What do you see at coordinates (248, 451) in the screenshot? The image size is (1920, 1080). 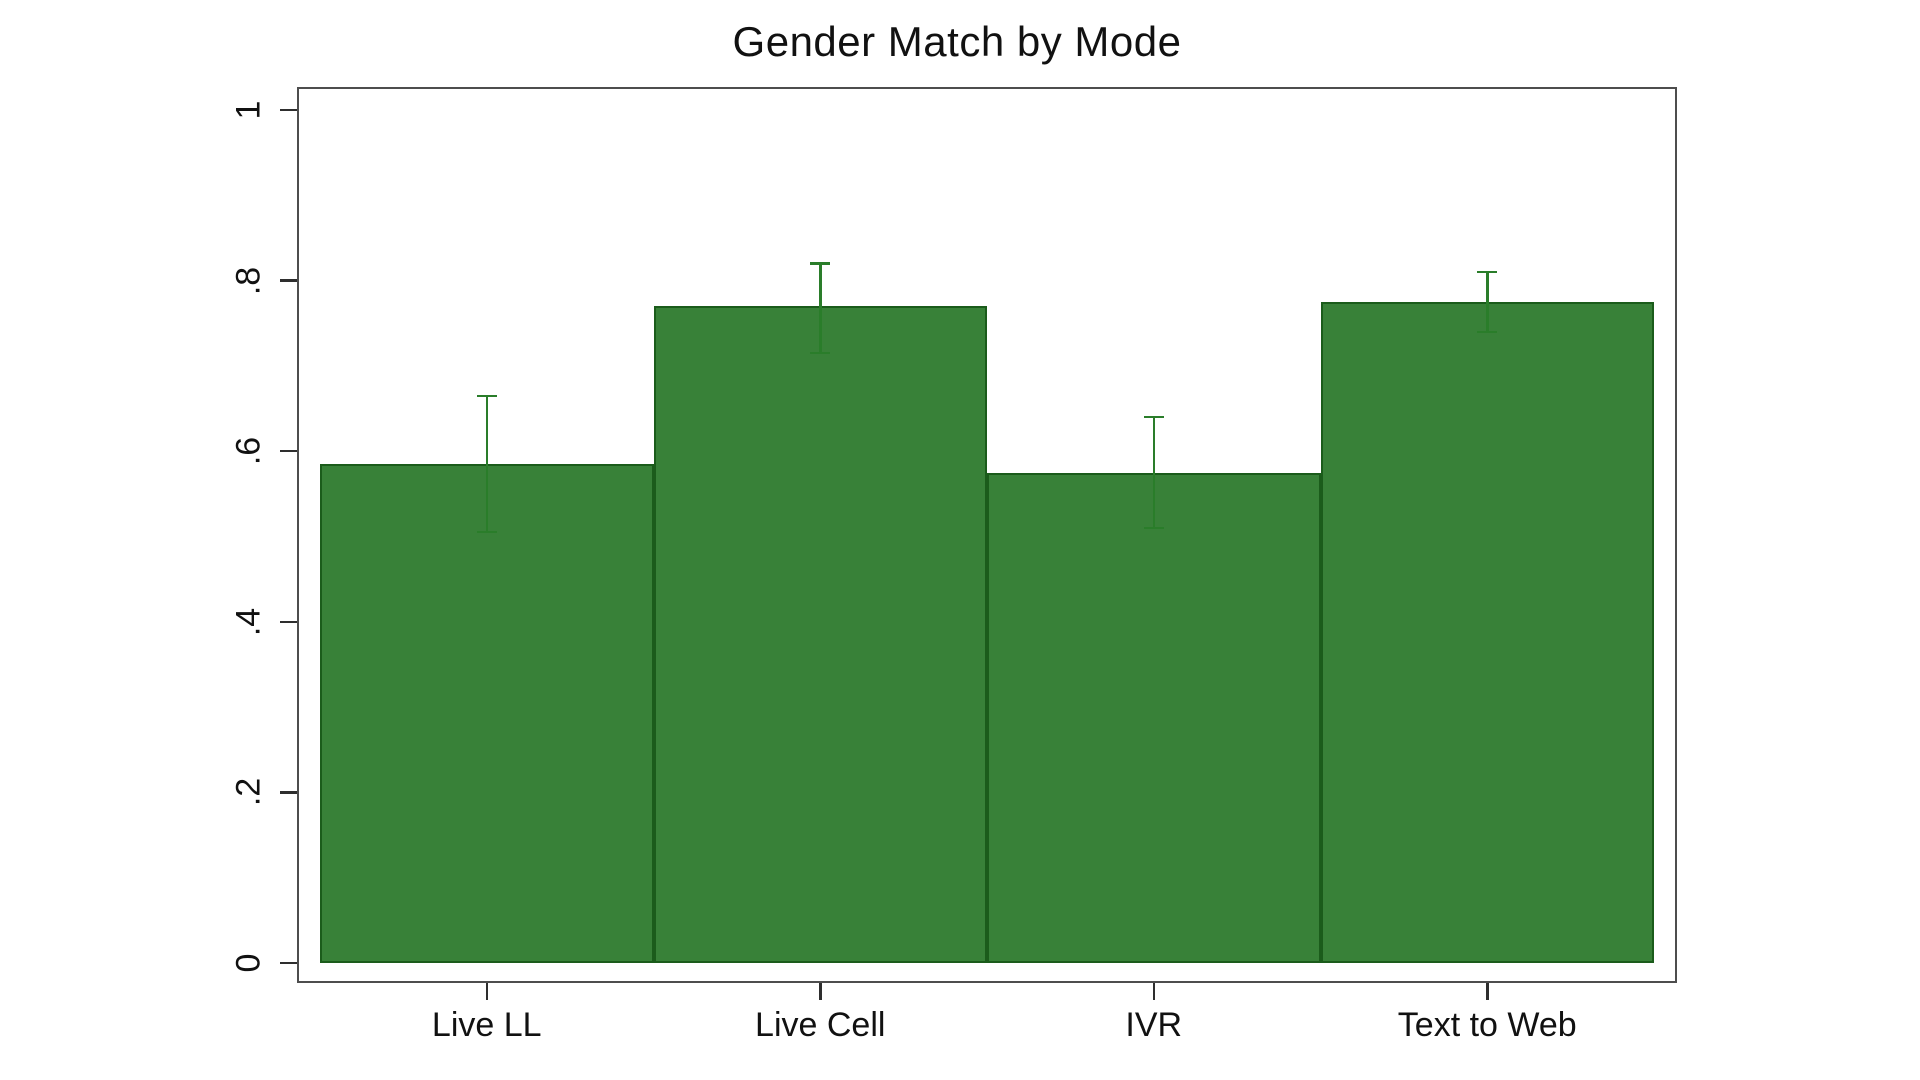 I see `y-tick-label: .6` at bounding box center [248, 451].